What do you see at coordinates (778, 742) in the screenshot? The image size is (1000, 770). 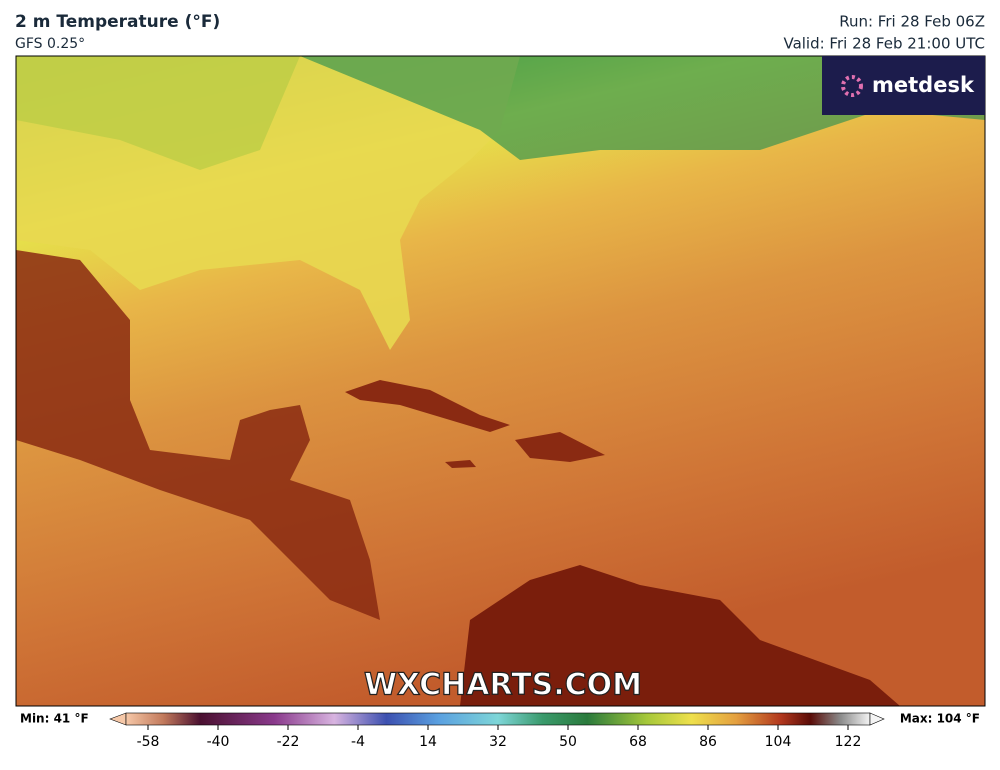 I see `tick-label: 104` at bounding box center [778, 742].